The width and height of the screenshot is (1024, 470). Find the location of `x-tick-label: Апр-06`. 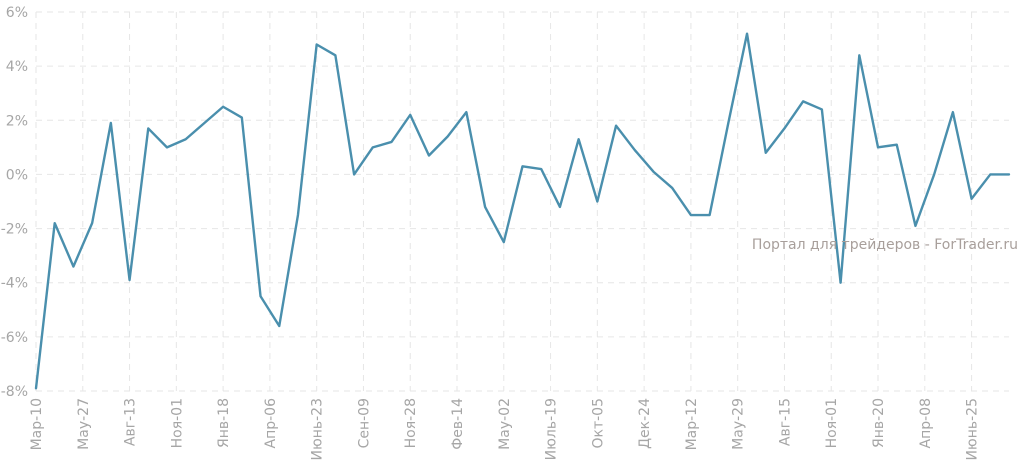

x-tick-label: Апр-06 is located at coordinates (271, 423).